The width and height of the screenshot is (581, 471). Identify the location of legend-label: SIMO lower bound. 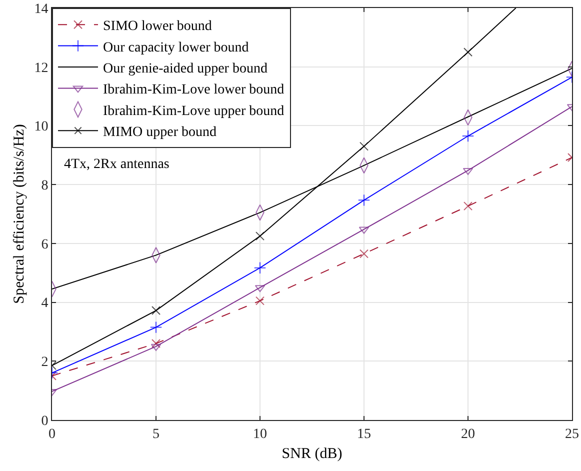
(157, 26).